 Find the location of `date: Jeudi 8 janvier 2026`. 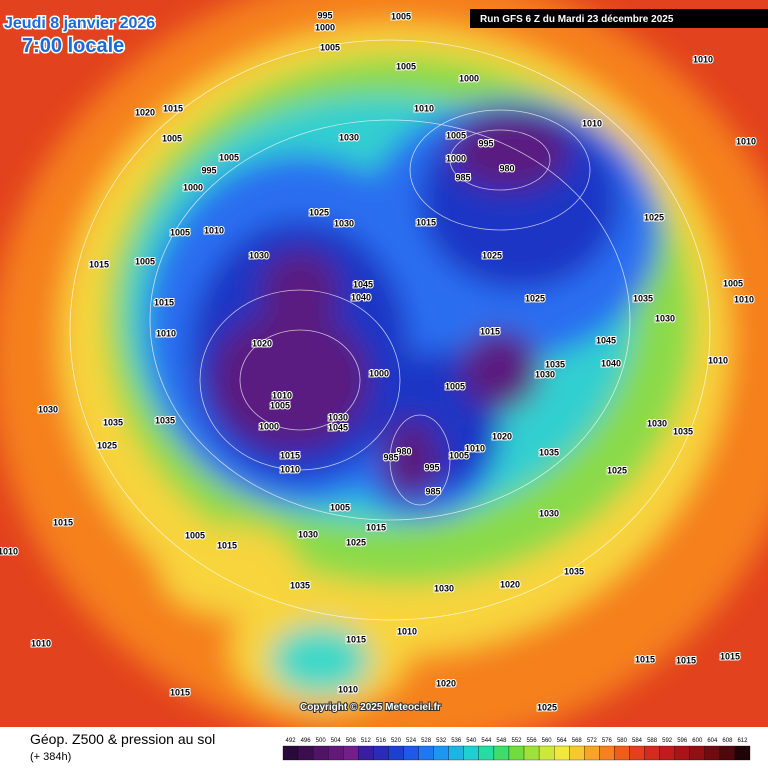

date: Jeudi 8 janvier 2026 is located at coordinates (79, 23).